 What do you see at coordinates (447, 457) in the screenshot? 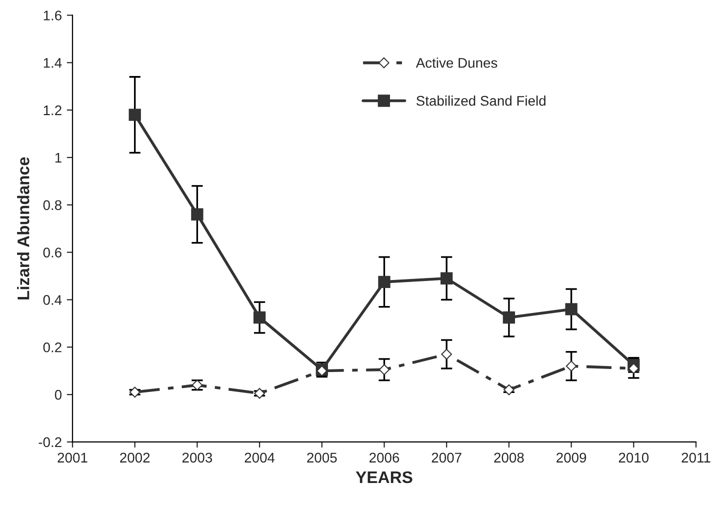
I see `x-tick-label: 2007` at bounding box center [447, 457].